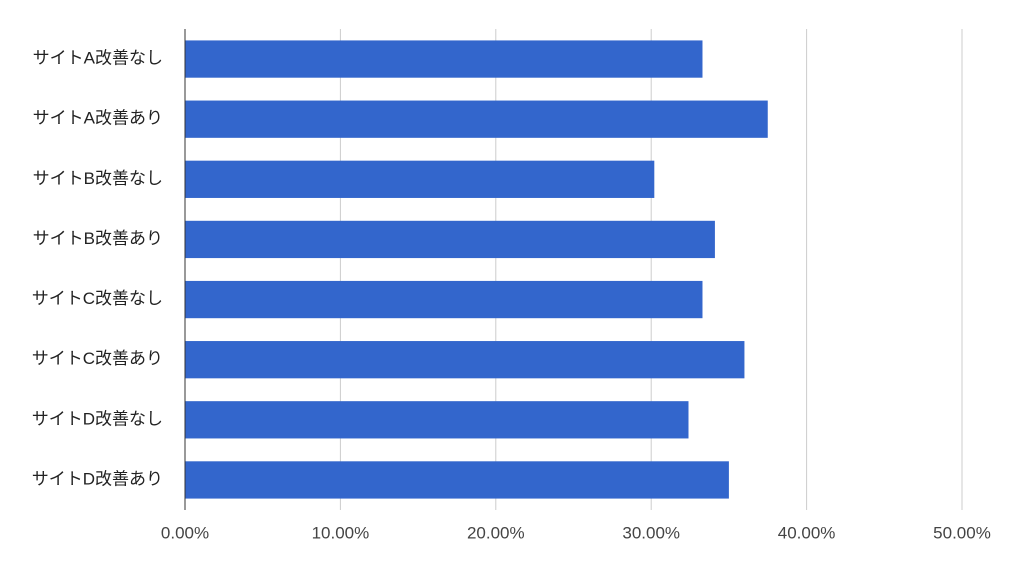  What do you see at coordinates (98, 118) in the screenshot?
I see `y-tick-label: サイトA改善あり` at bounding box center [98, 118].